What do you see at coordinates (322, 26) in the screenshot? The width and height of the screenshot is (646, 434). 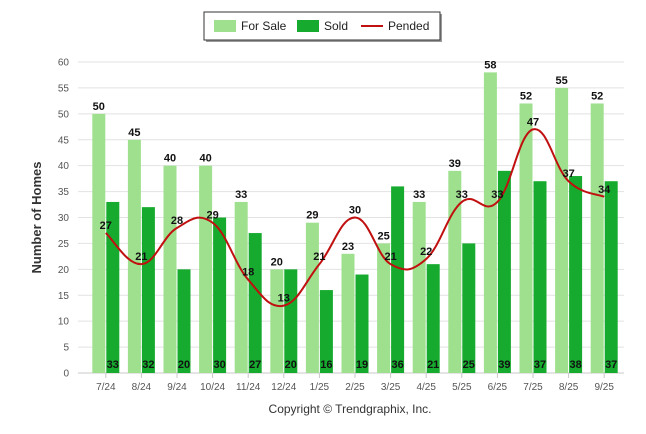 I see `legend: For Sale Sold Pended` at bounding box center [322, 26].